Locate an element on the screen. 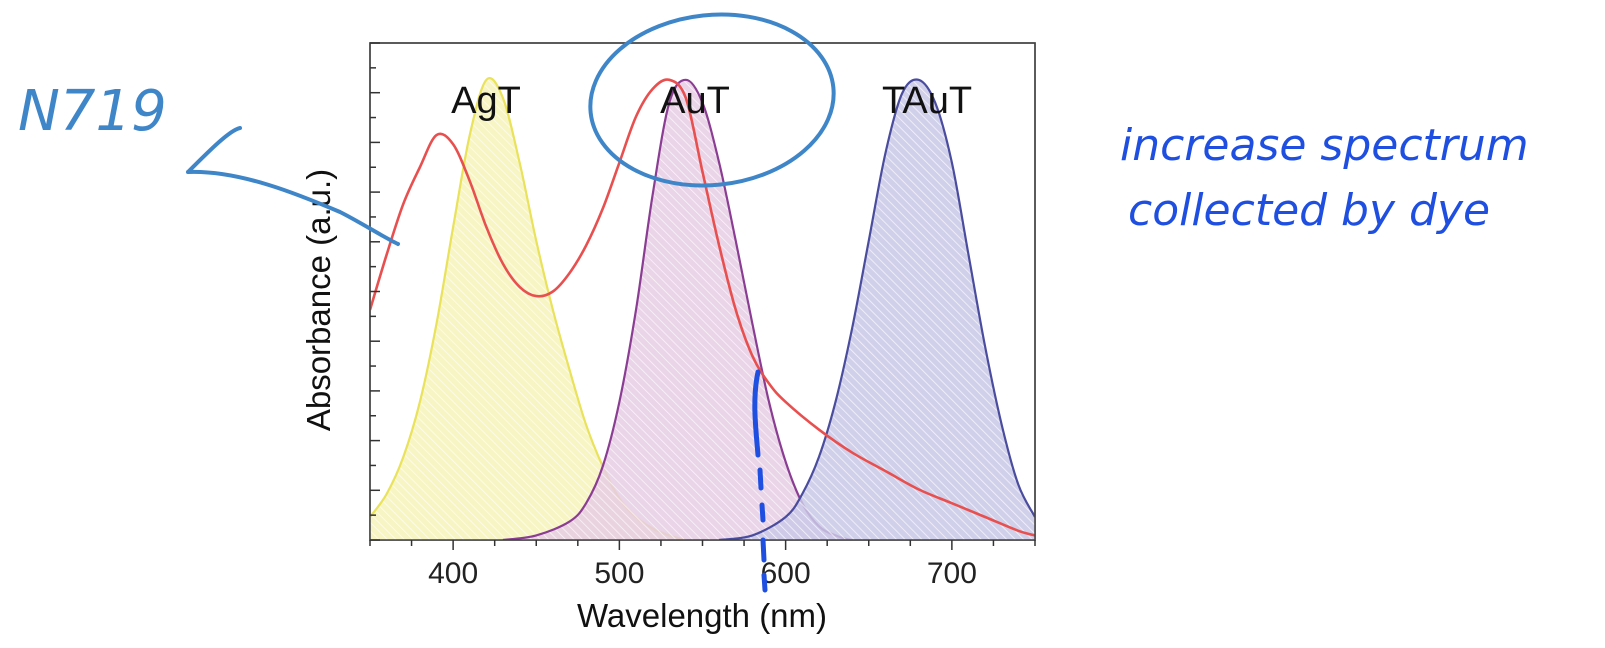  aut-circle-stroke is located at coordinates (712, 100).